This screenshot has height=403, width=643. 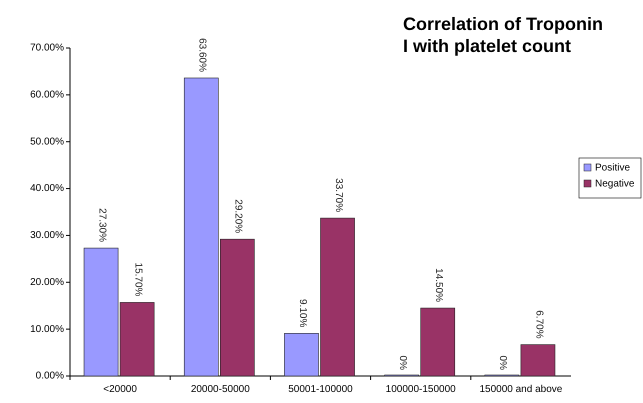 What do you see at coordinates (302, 313) in the screenshot?
I see `data-label: 9.10%` at bounding box center [302, 313].